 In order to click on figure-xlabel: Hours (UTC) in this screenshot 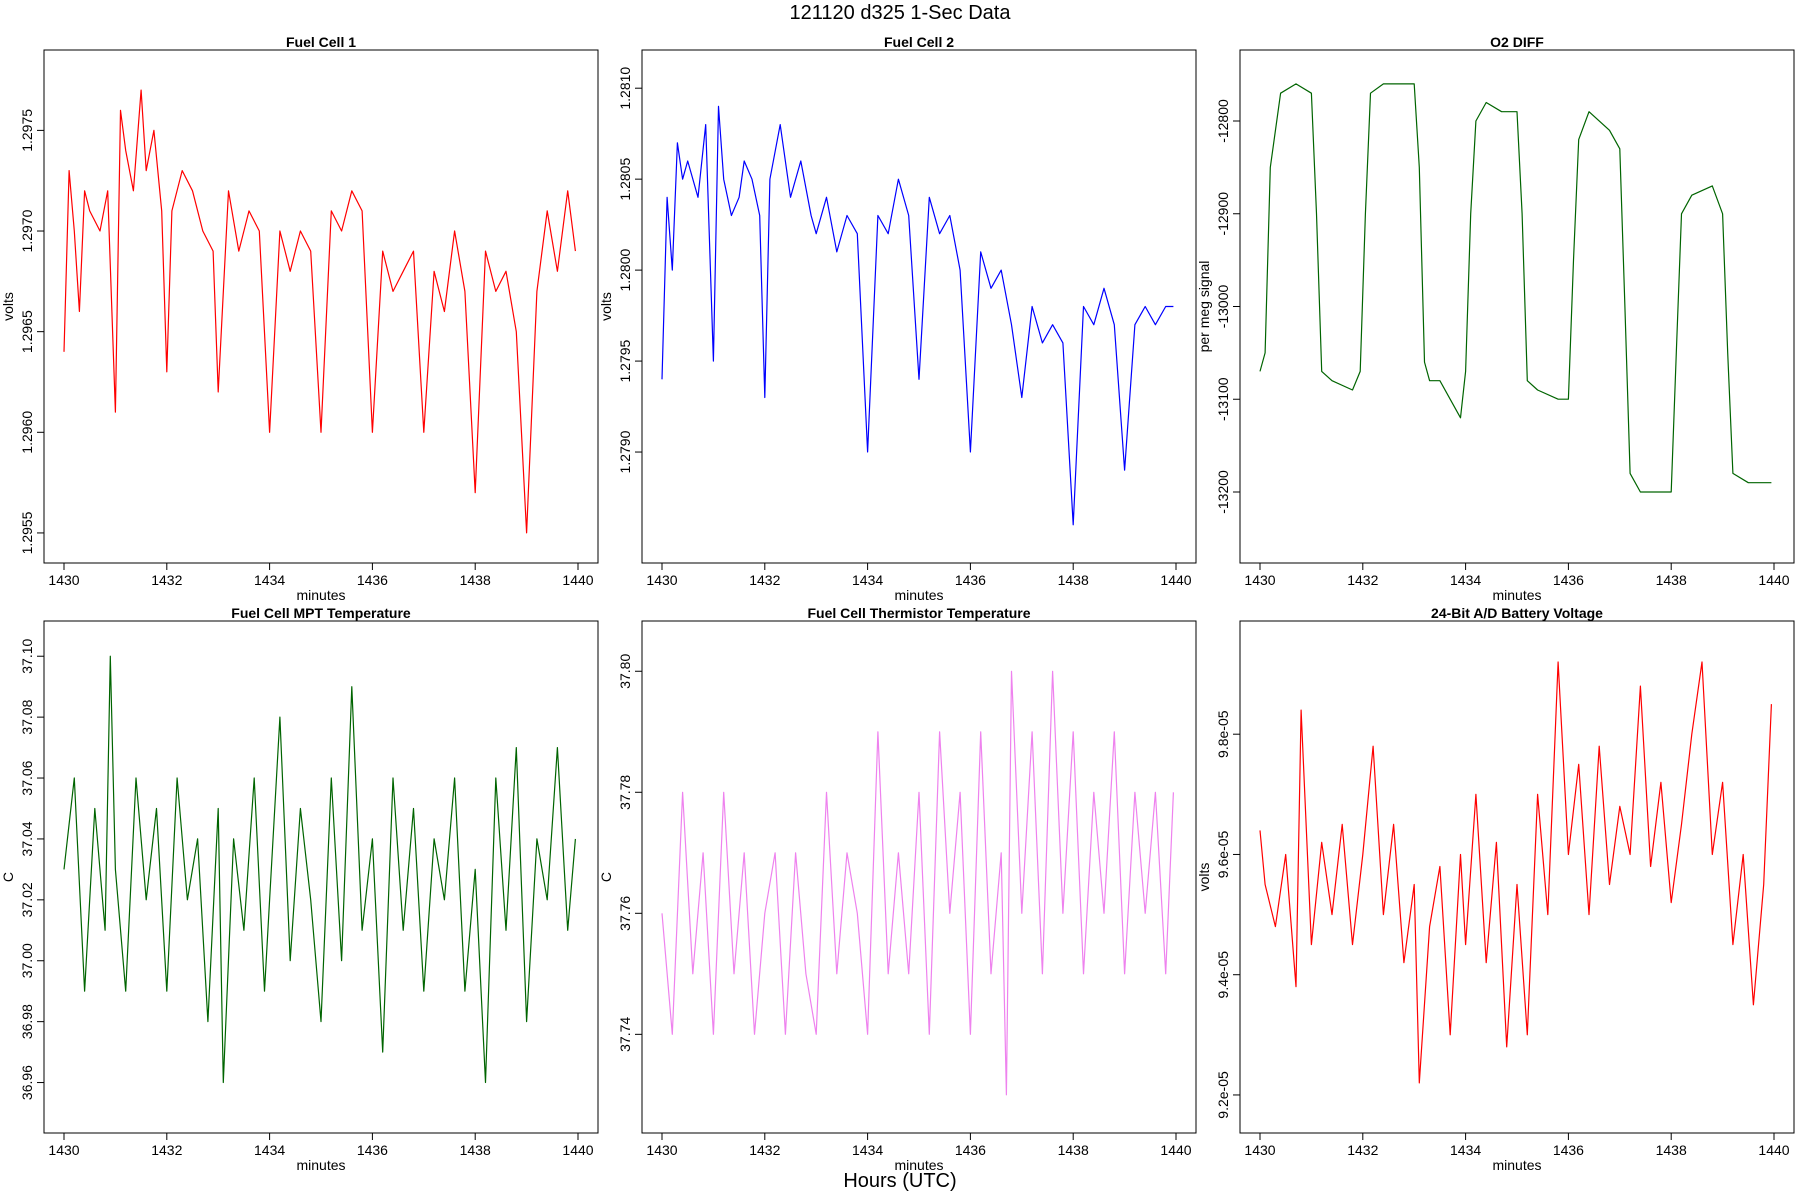, I will do `click(900, 1181)`.